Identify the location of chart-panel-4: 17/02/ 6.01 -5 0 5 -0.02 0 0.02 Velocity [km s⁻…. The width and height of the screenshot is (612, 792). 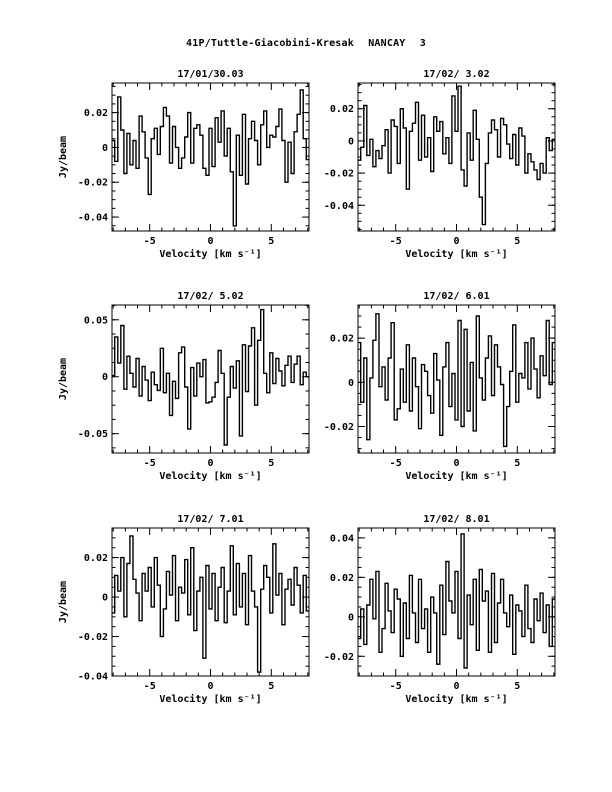
(440, 386).